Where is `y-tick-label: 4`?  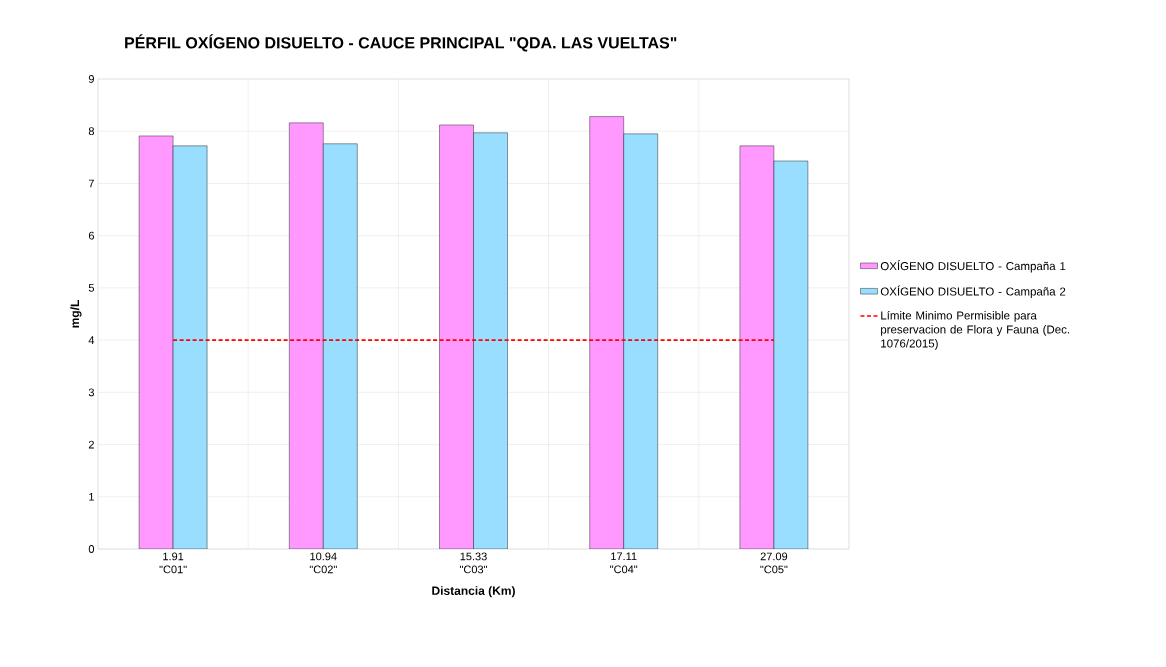
y-tick-label: 4 is located at coordinates (91, 340).